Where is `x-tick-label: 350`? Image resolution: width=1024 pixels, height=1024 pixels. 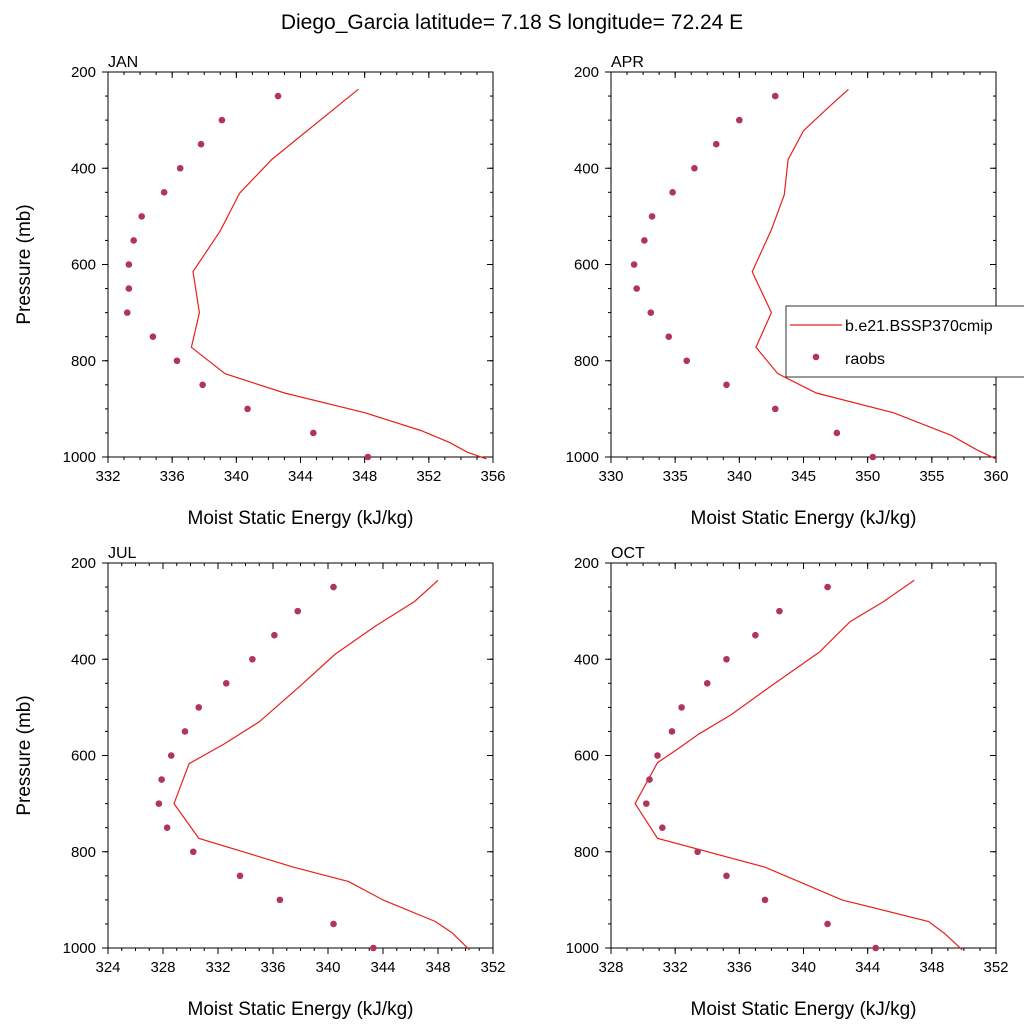
x-tick-label: 350 is located at coordinates (867, 476).